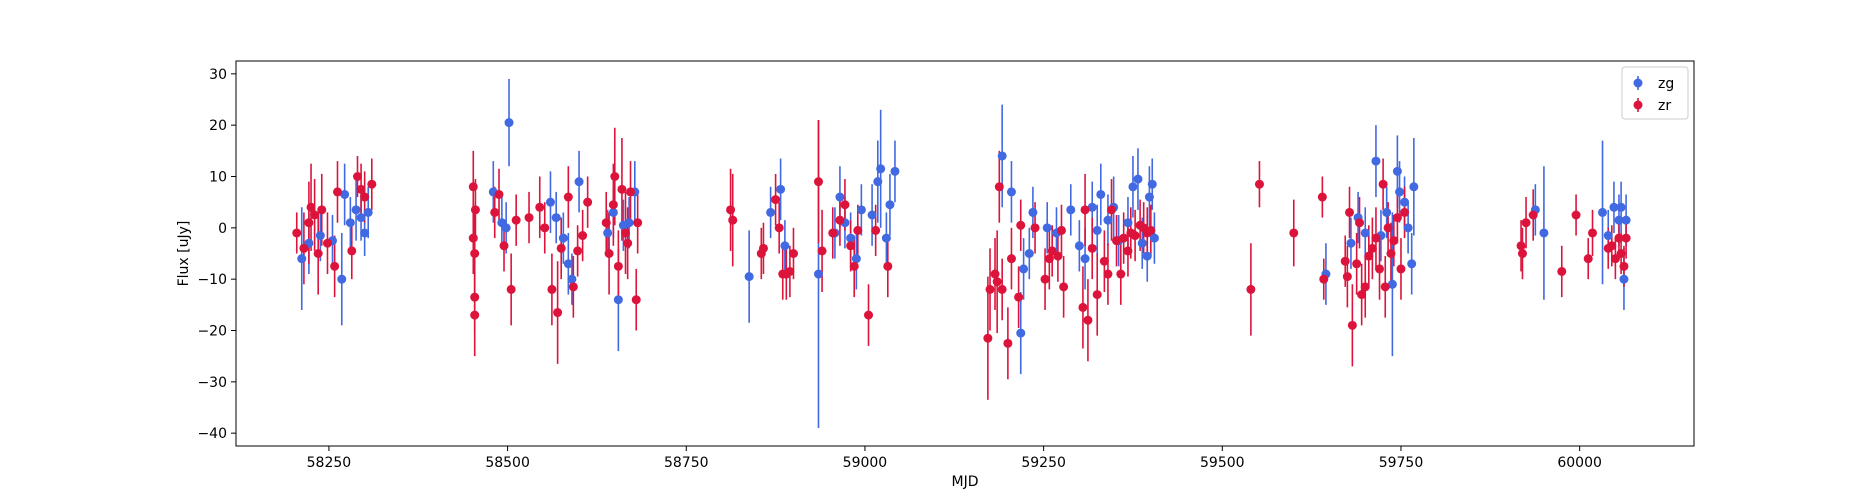  What do you see at coordinates (686, 463) in the screenshot?
I see `x-tick-label: 58750` at bounding box center [686, 463].